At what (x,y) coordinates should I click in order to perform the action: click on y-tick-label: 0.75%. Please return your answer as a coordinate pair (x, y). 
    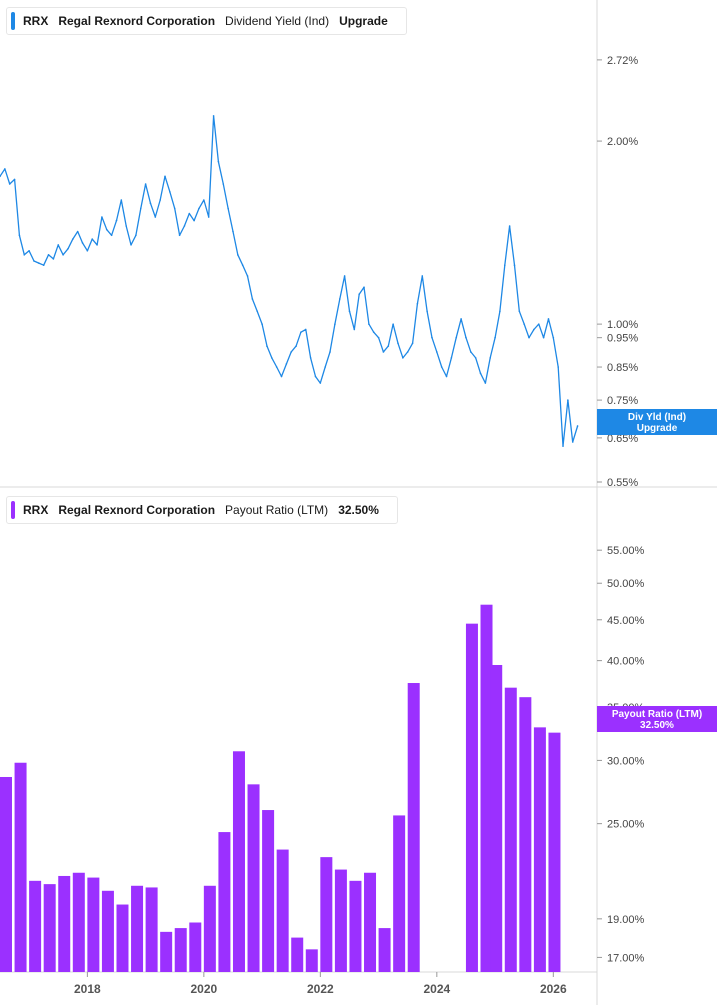
    Looking at the image, I should click on (622, 401).